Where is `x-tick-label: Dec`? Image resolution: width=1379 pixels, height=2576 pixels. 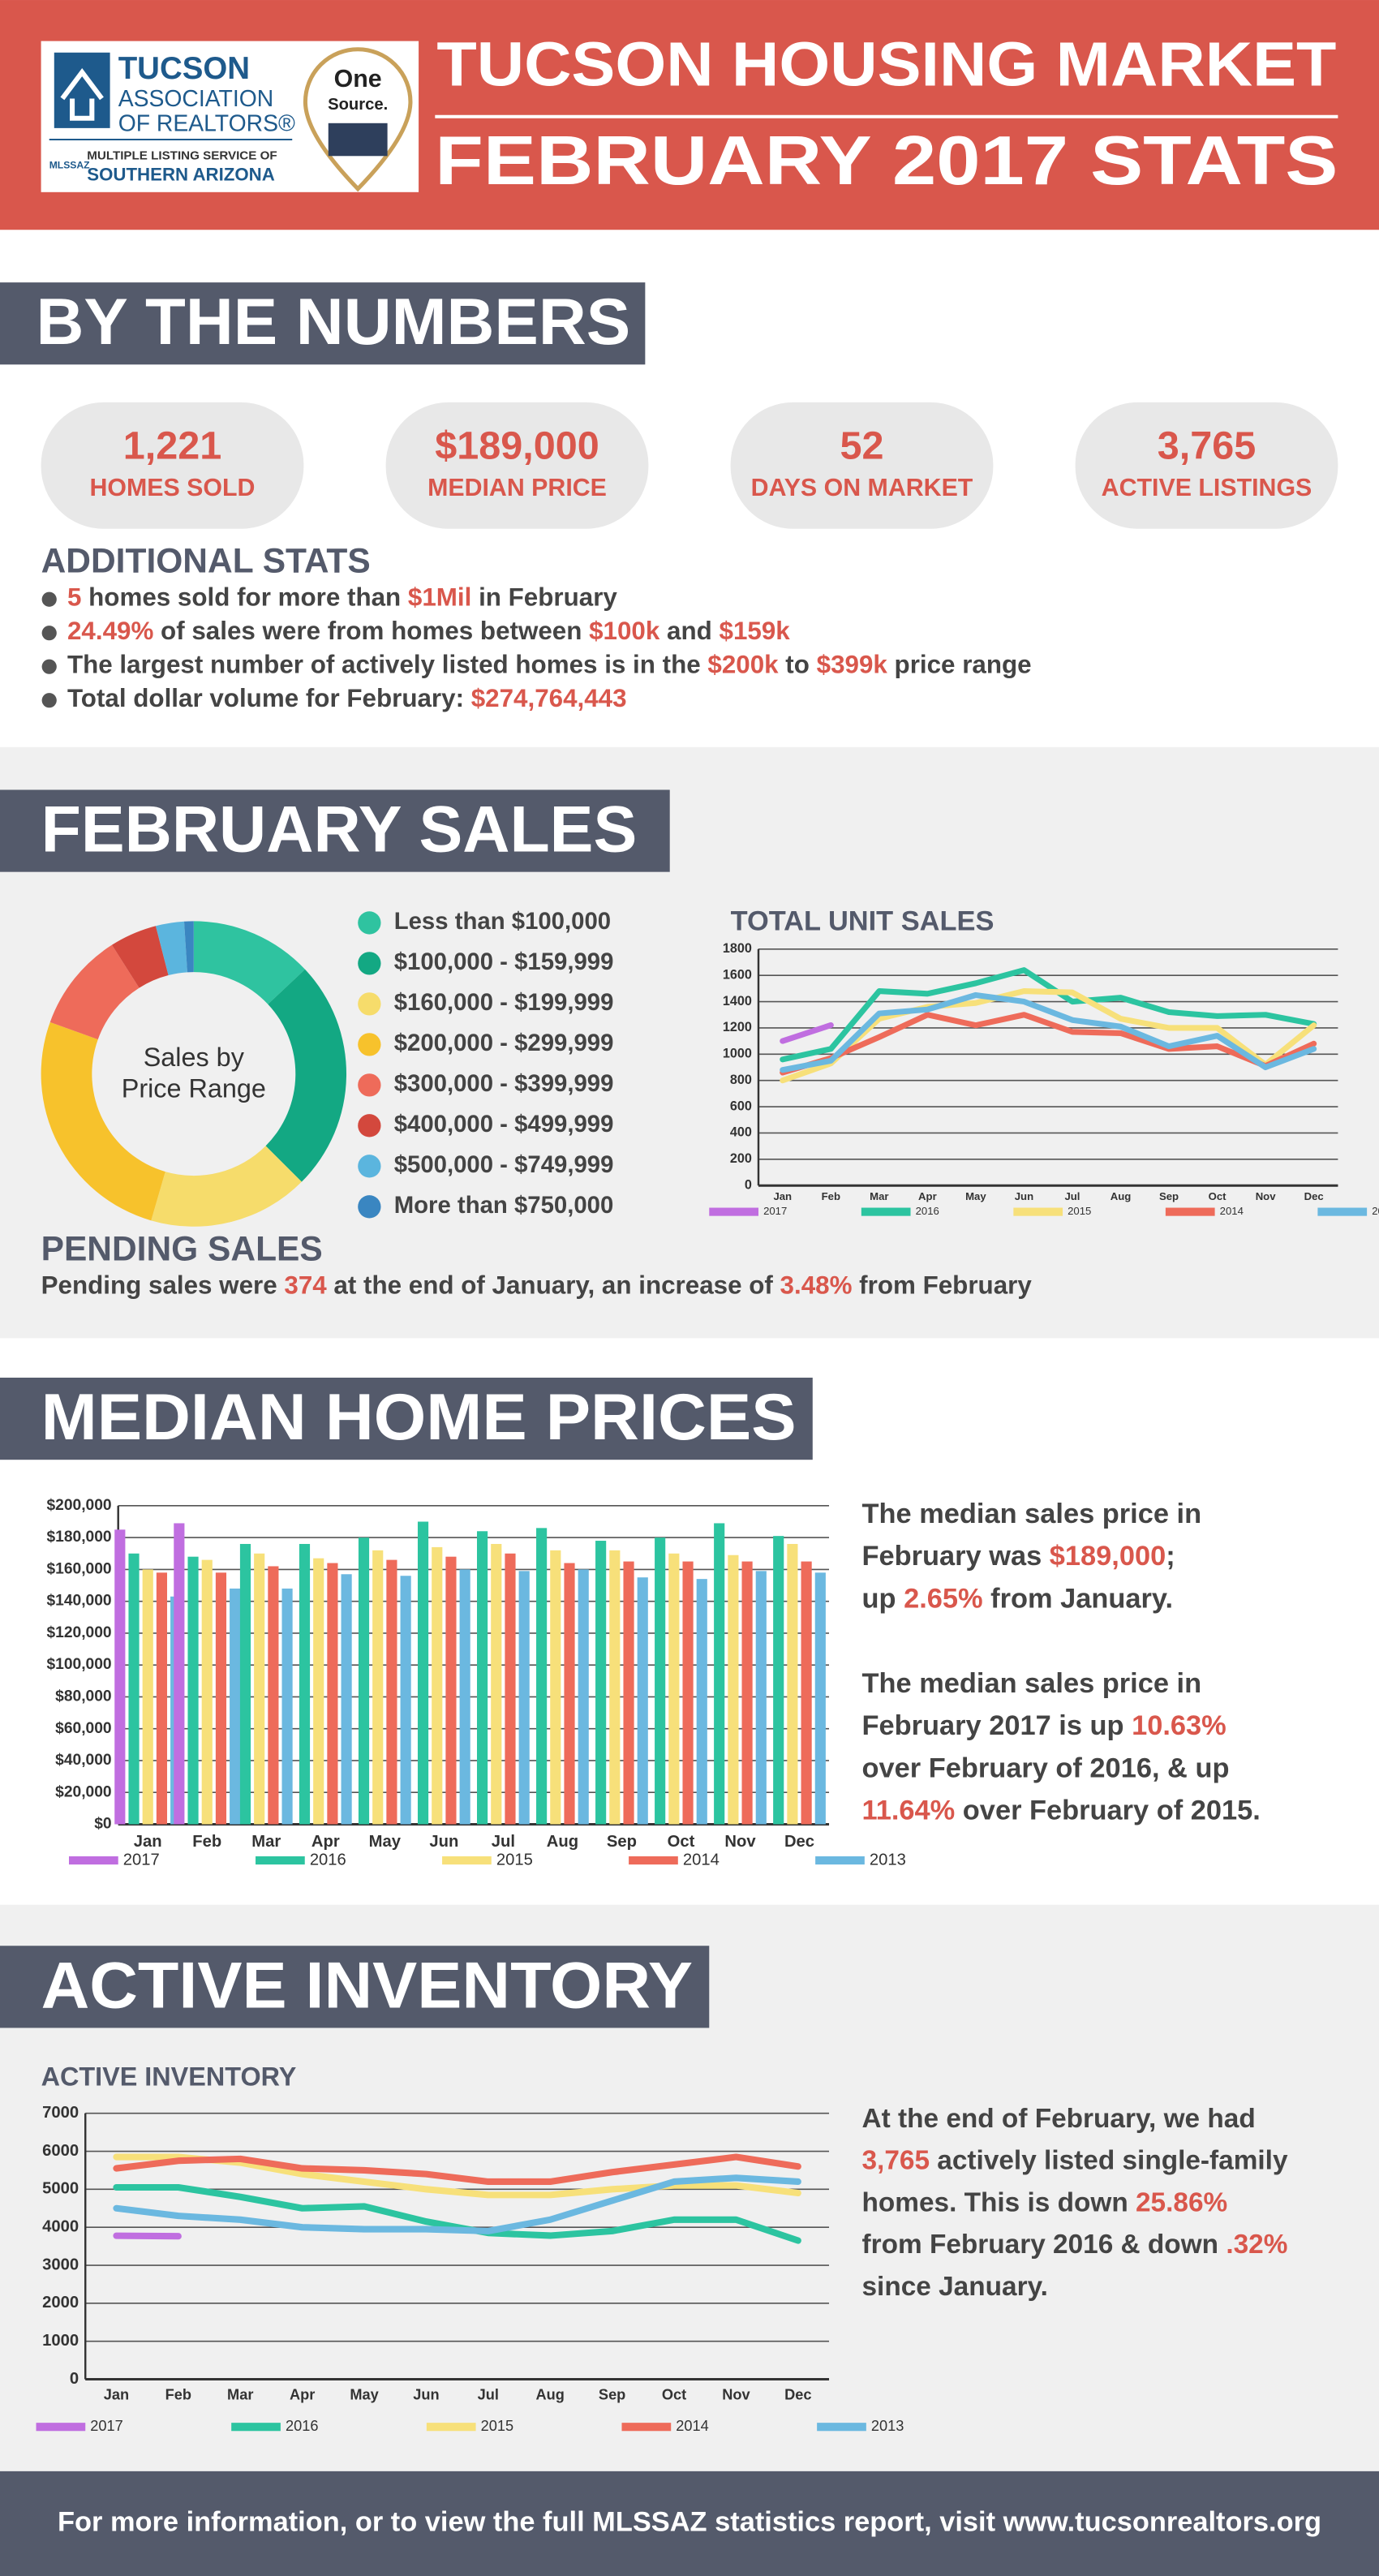
x-tick-label: Dec is located at coordinates (799, 1842).